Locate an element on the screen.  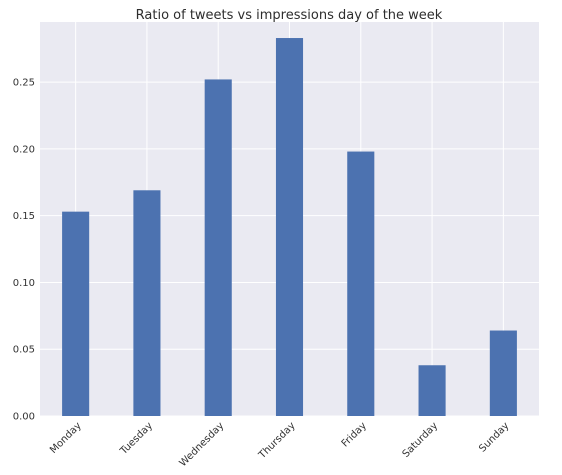
y-tick-label: 0.00 is located at coordinates (24, 417).